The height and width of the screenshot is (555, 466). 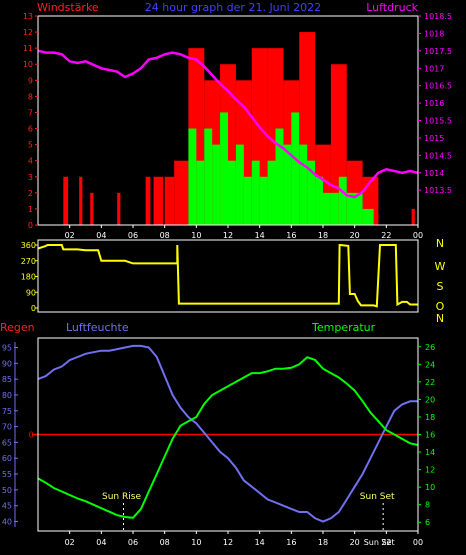 I want to click on temperature-tick-label-10: 26, so click(x=430, y=347).